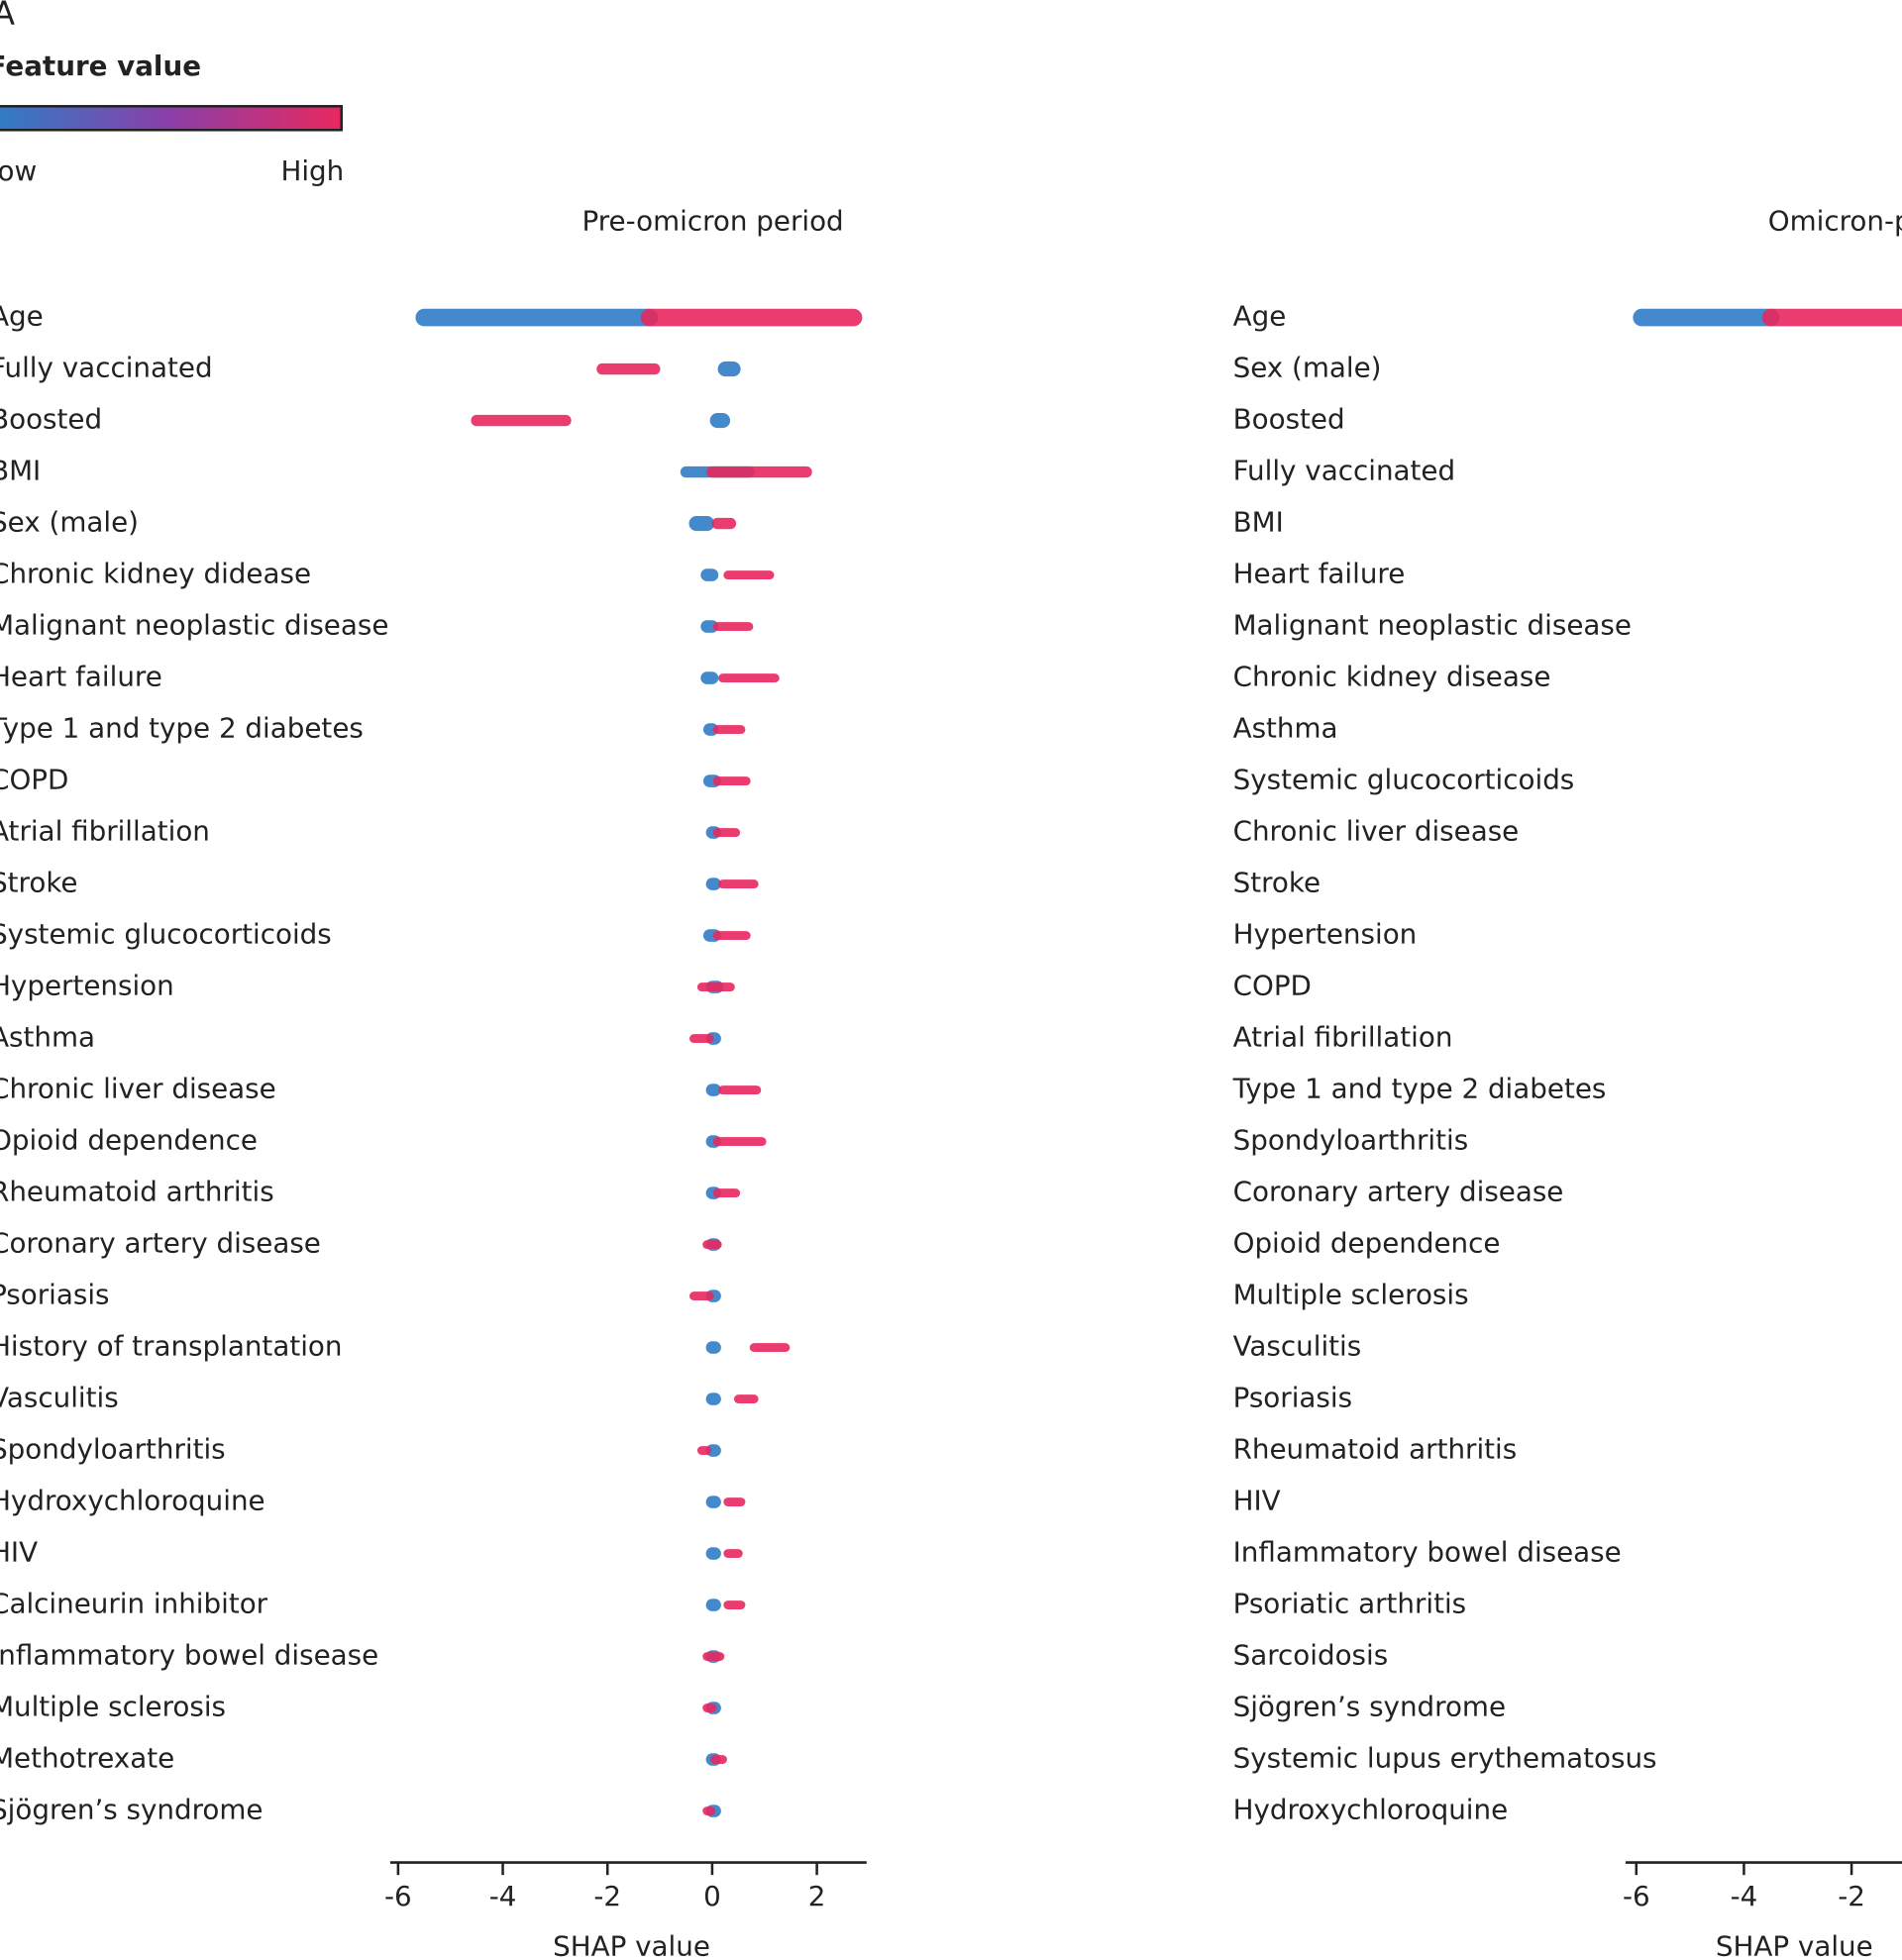 The height and width of the screenshot is (1960, 1902). I want to click on feature-label: Methotrexate, so click(87, 1759).